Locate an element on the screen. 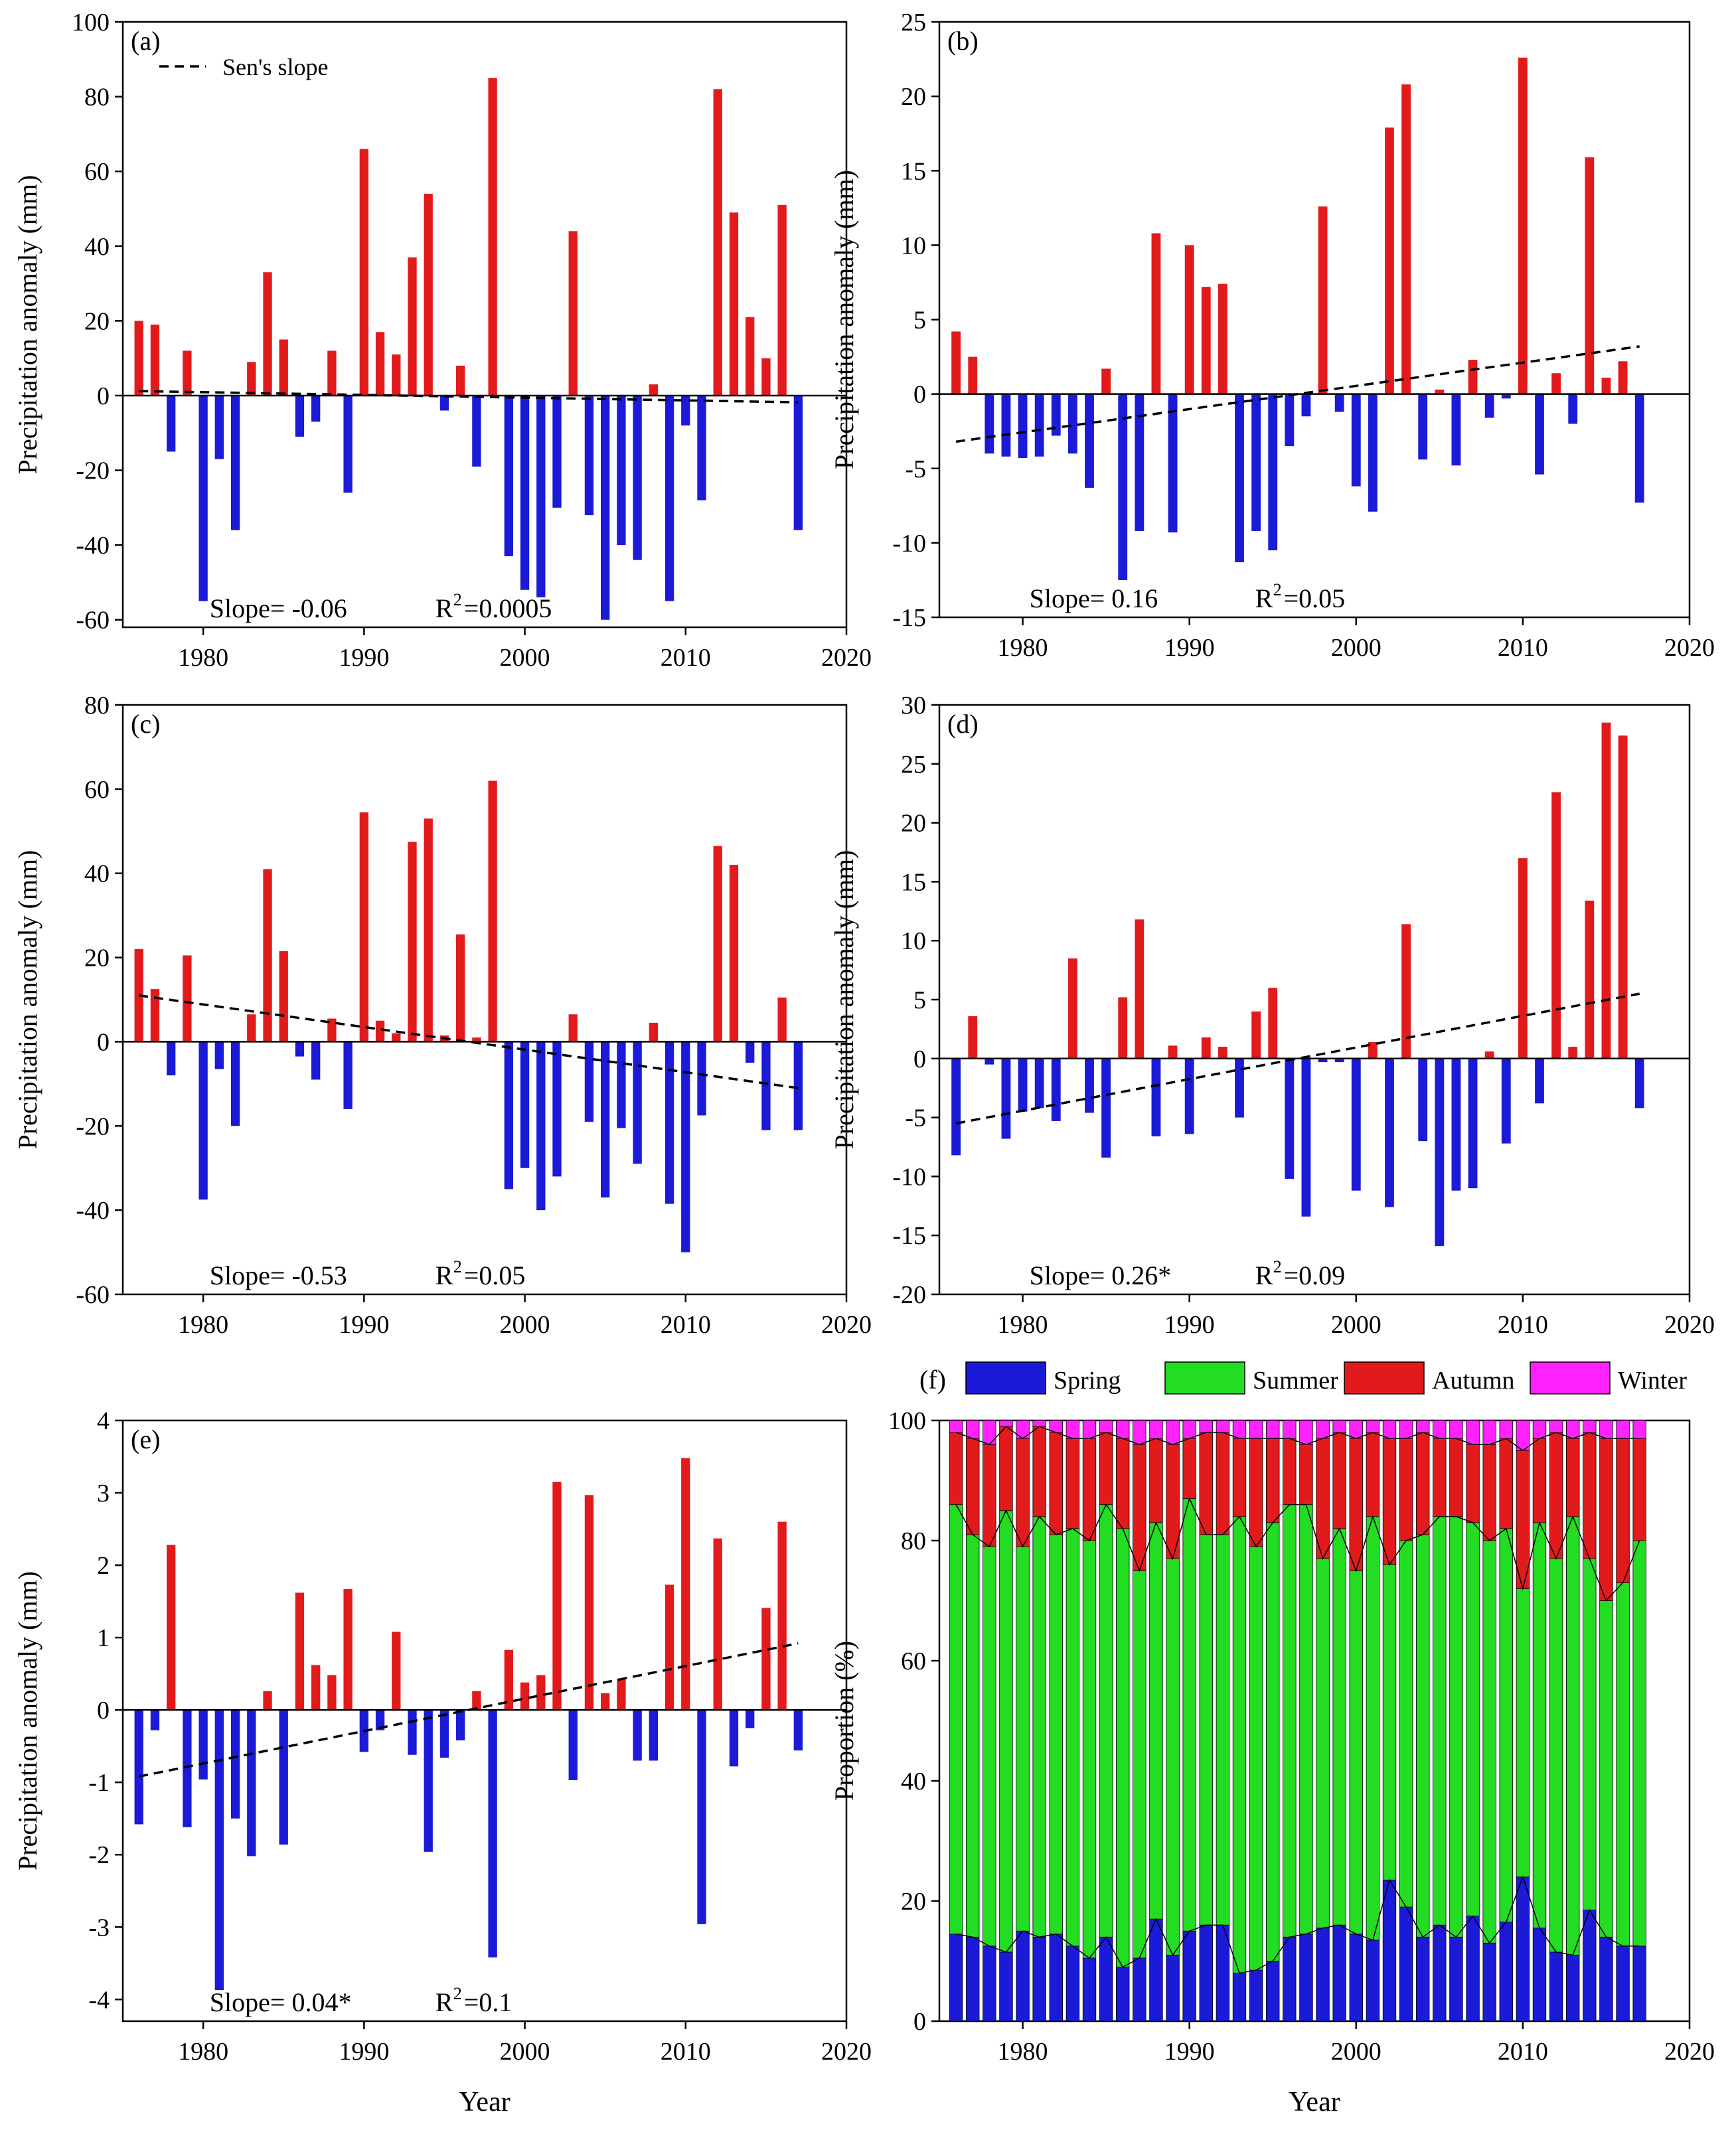 The image size is (1736, 2134). panel-label: (f) is located at coordinates (932, 1380).